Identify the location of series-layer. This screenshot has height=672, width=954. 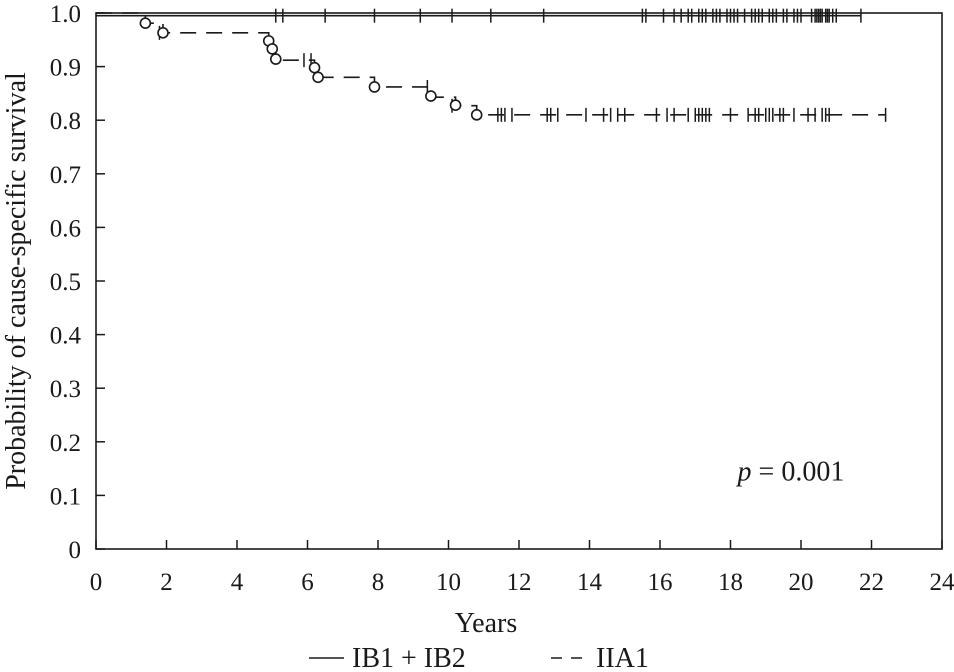
(491, 65).